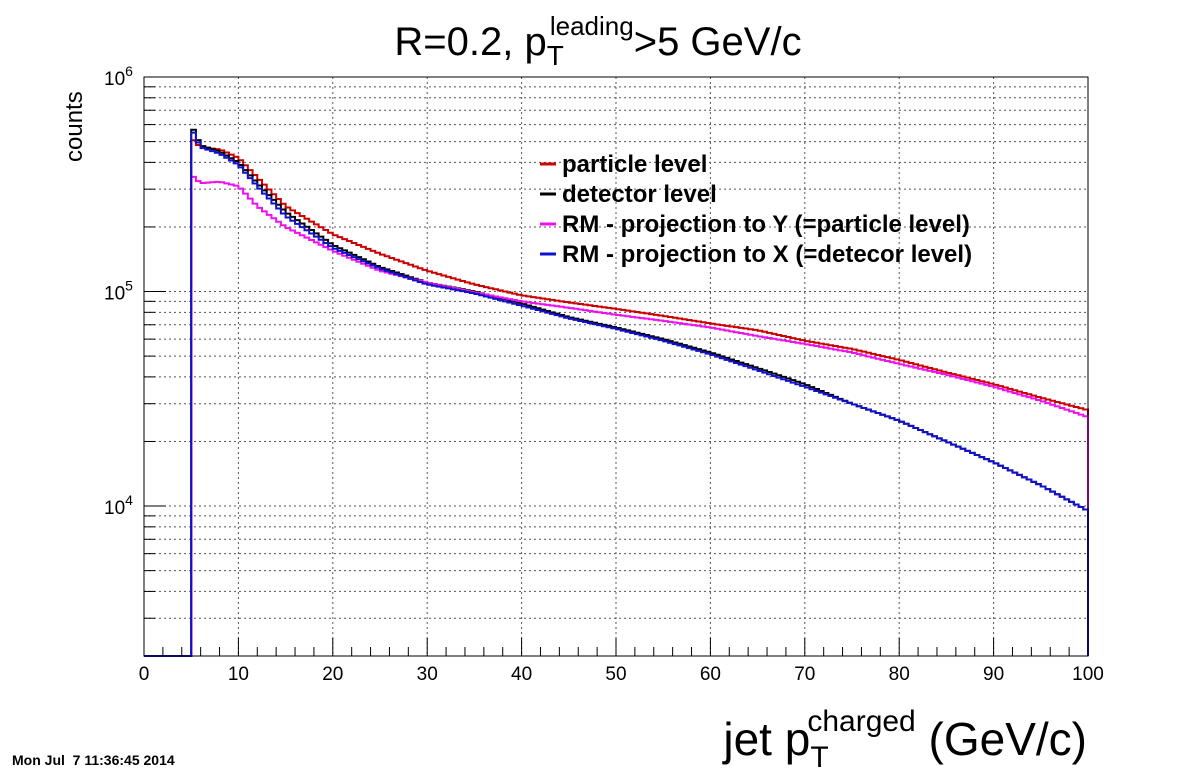 Image resolution: width=1196 pixels, height=772 pixels. I want to click on x-tick-label: 40, so click(521, 674).